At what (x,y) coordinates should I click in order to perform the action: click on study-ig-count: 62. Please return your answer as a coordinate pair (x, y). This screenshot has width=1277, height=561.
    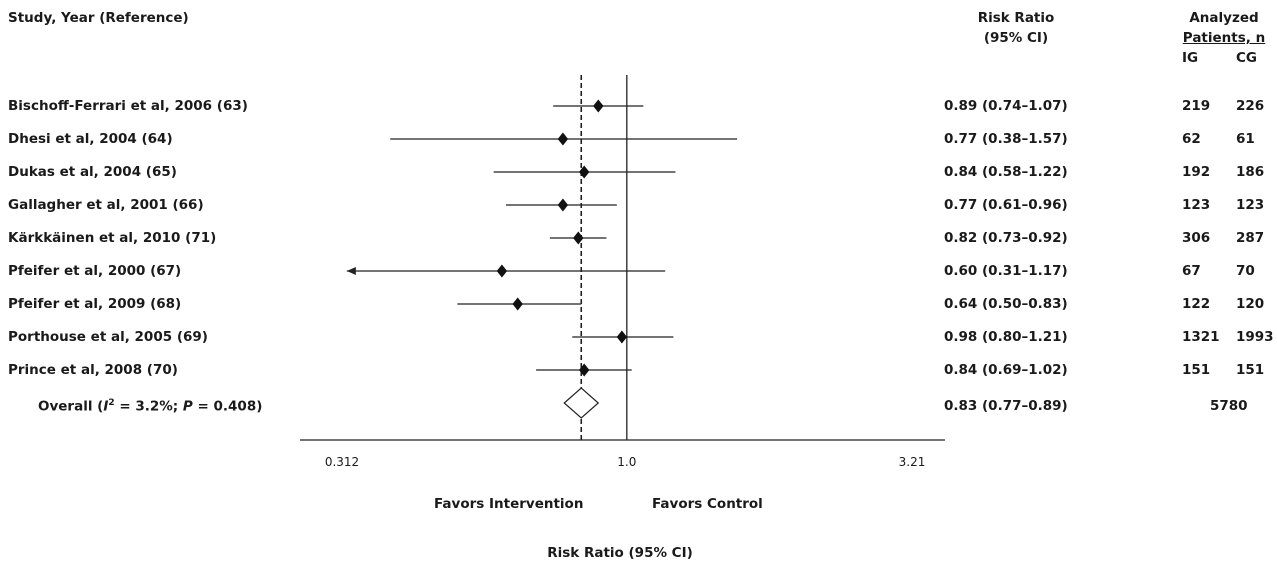
    Looking at the image, I should click on (1191, 139).